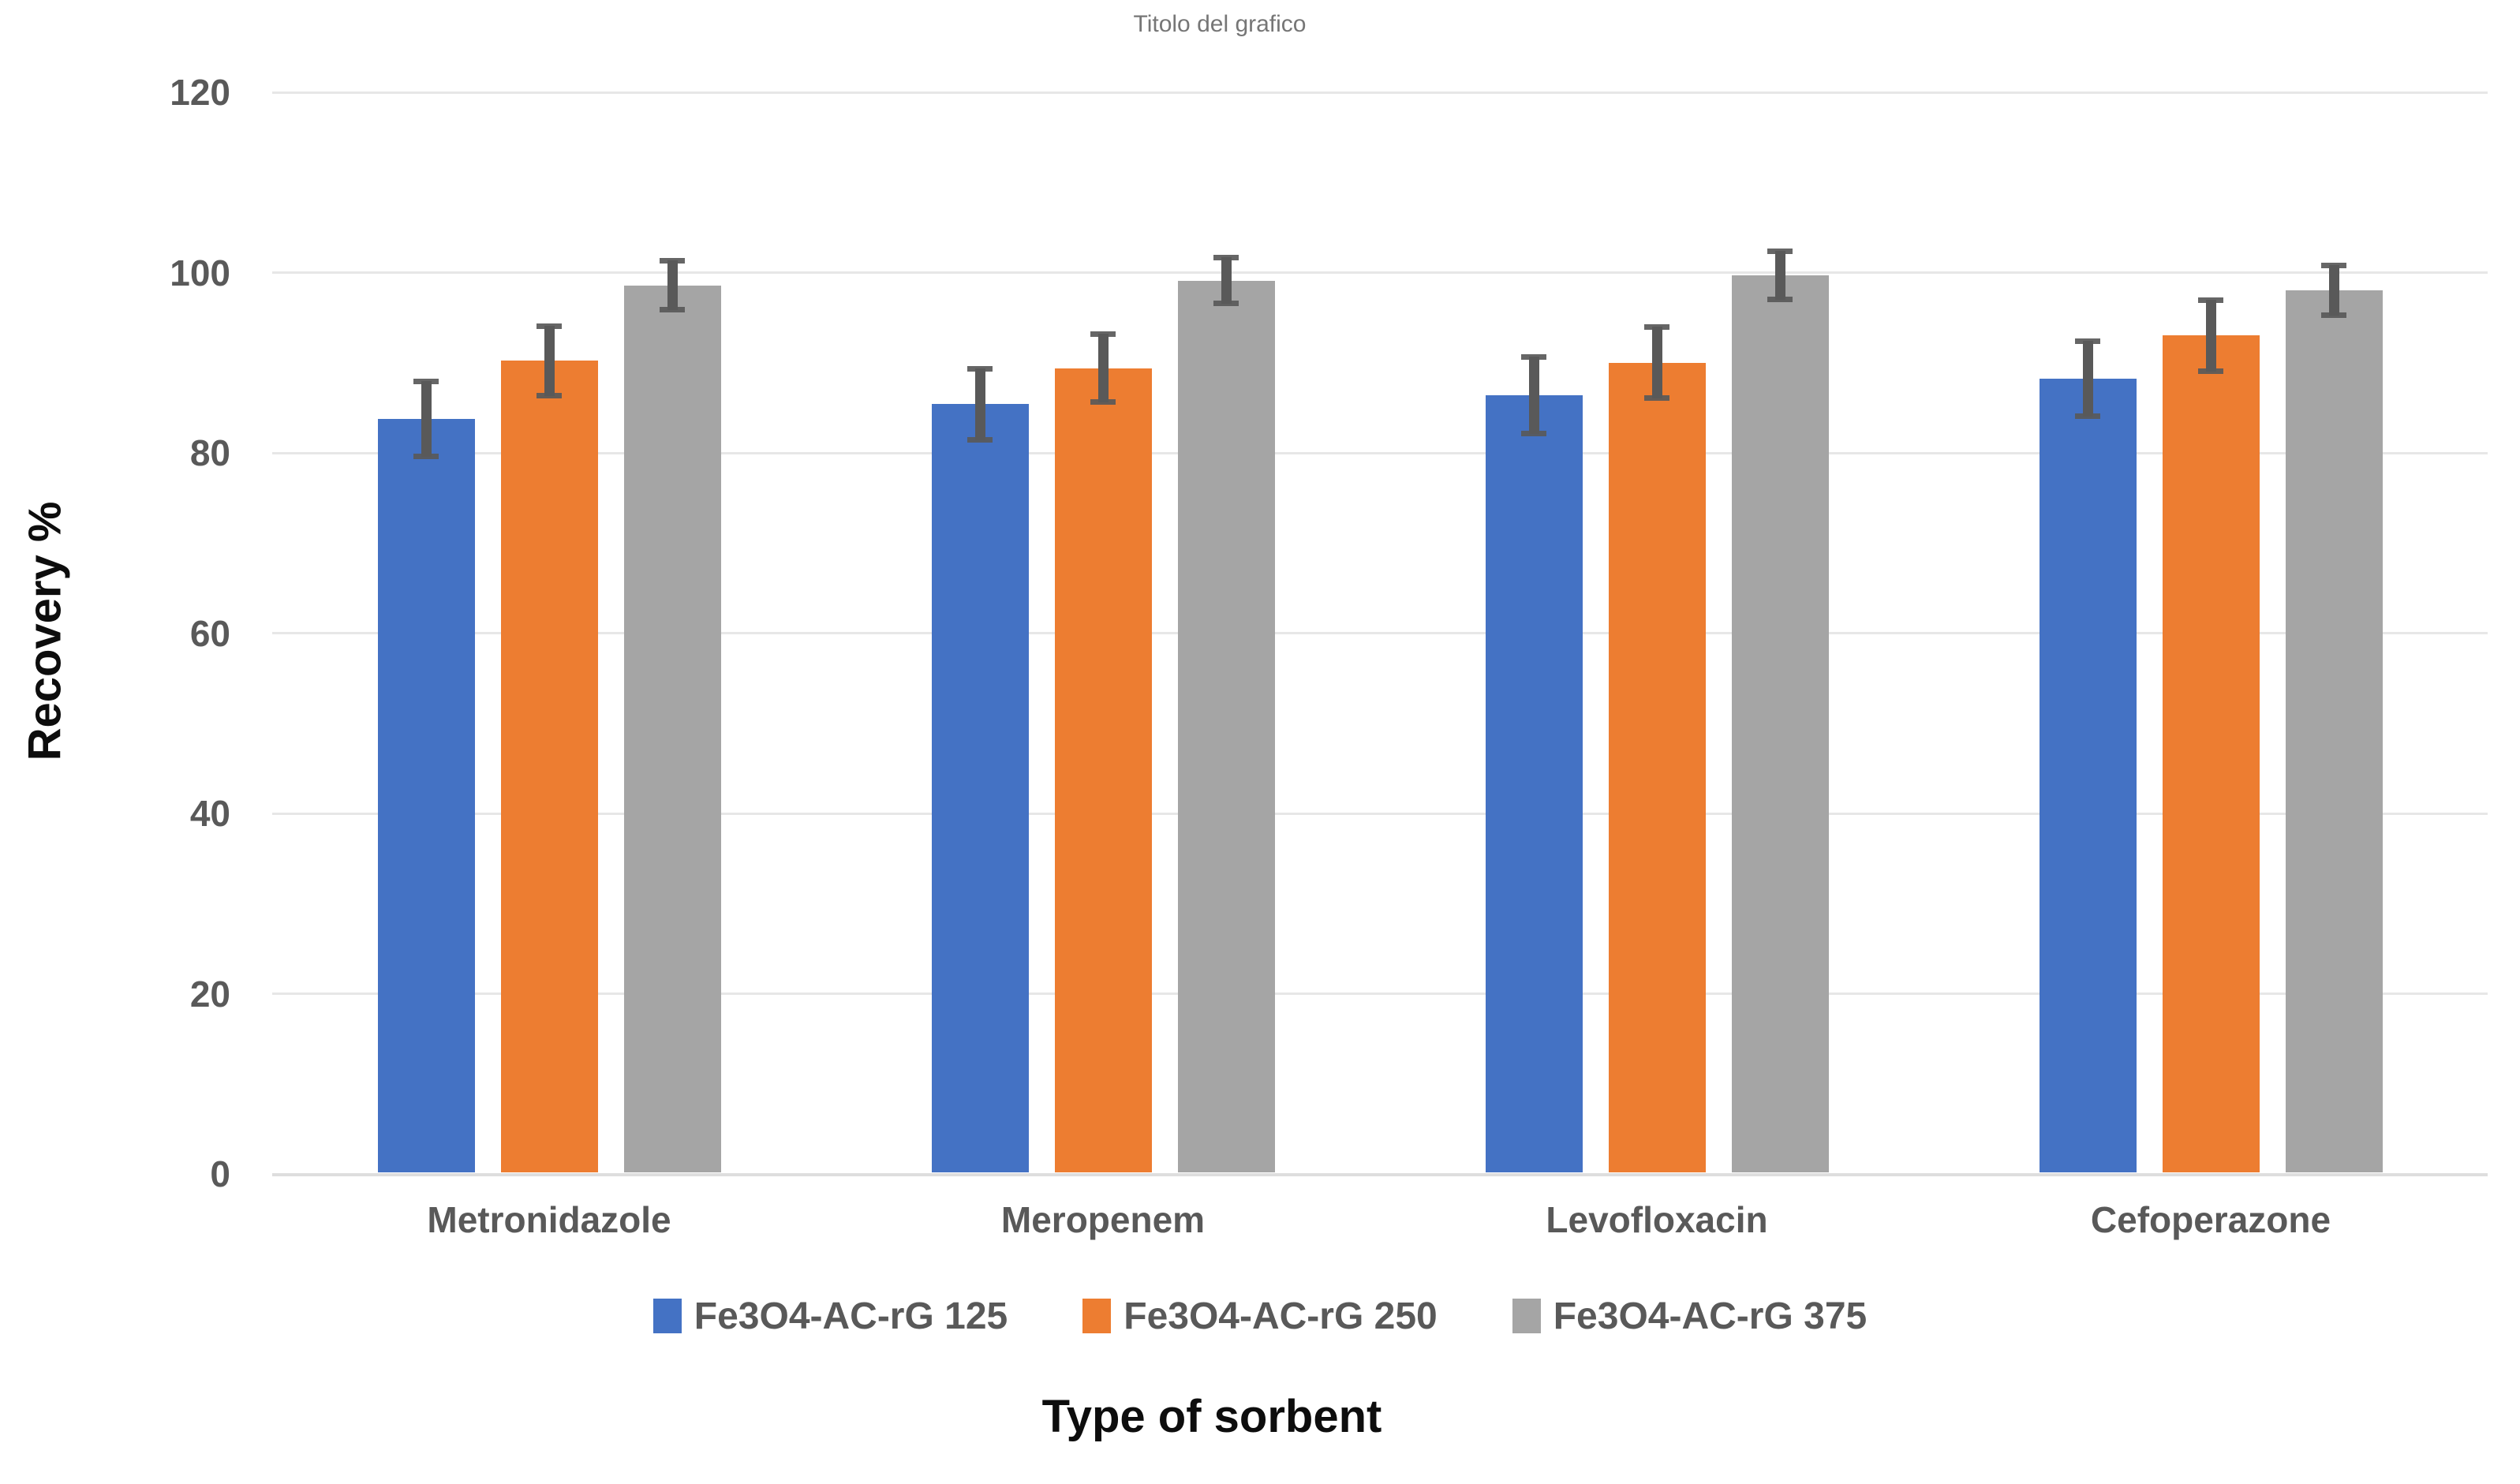  I want to click on legend-item: Fe3O4-AC-rG 125, so click(830, 1316).